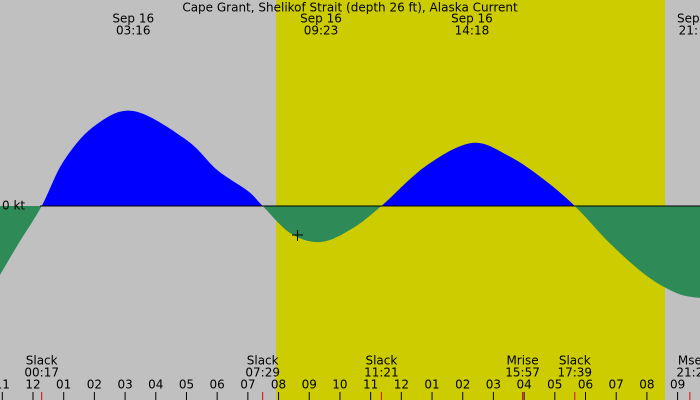 The height and width of the screenshot is (400, 700). Describe the element at coordinates (688, 19) in the screenshot. I see `peak-date: Sep` at that location.